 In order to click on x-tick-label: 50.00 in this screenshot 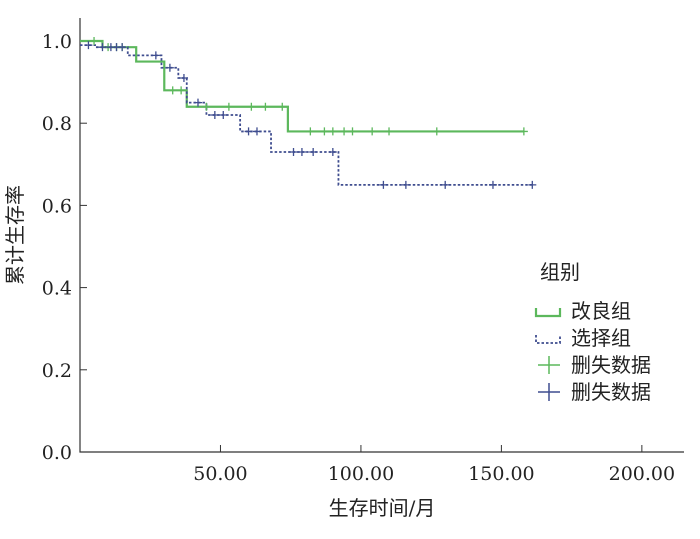, I will do `click(220, 474)`.